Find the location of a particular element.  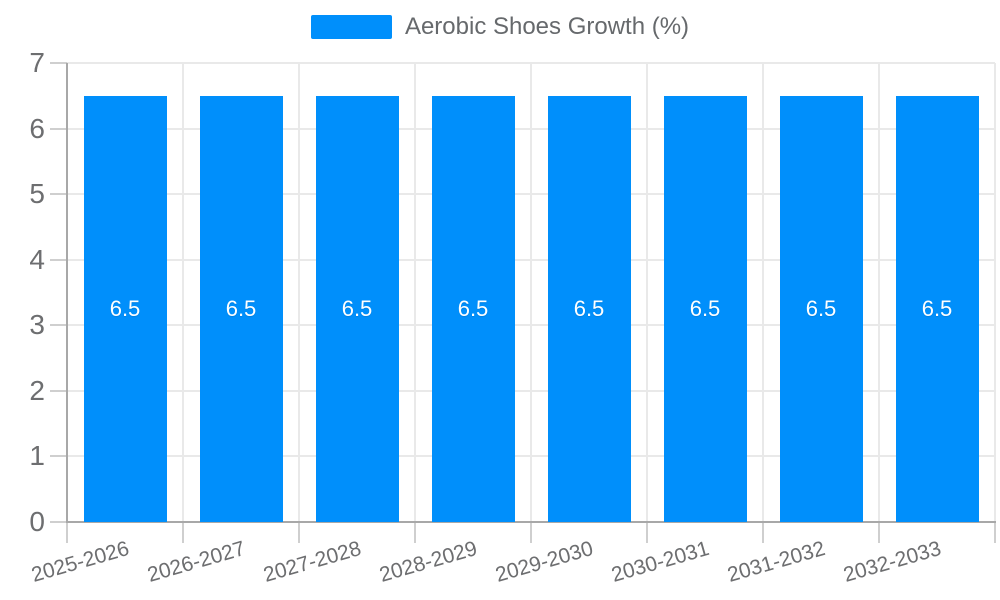

x-axis-line is located at coordinates (531, 522).